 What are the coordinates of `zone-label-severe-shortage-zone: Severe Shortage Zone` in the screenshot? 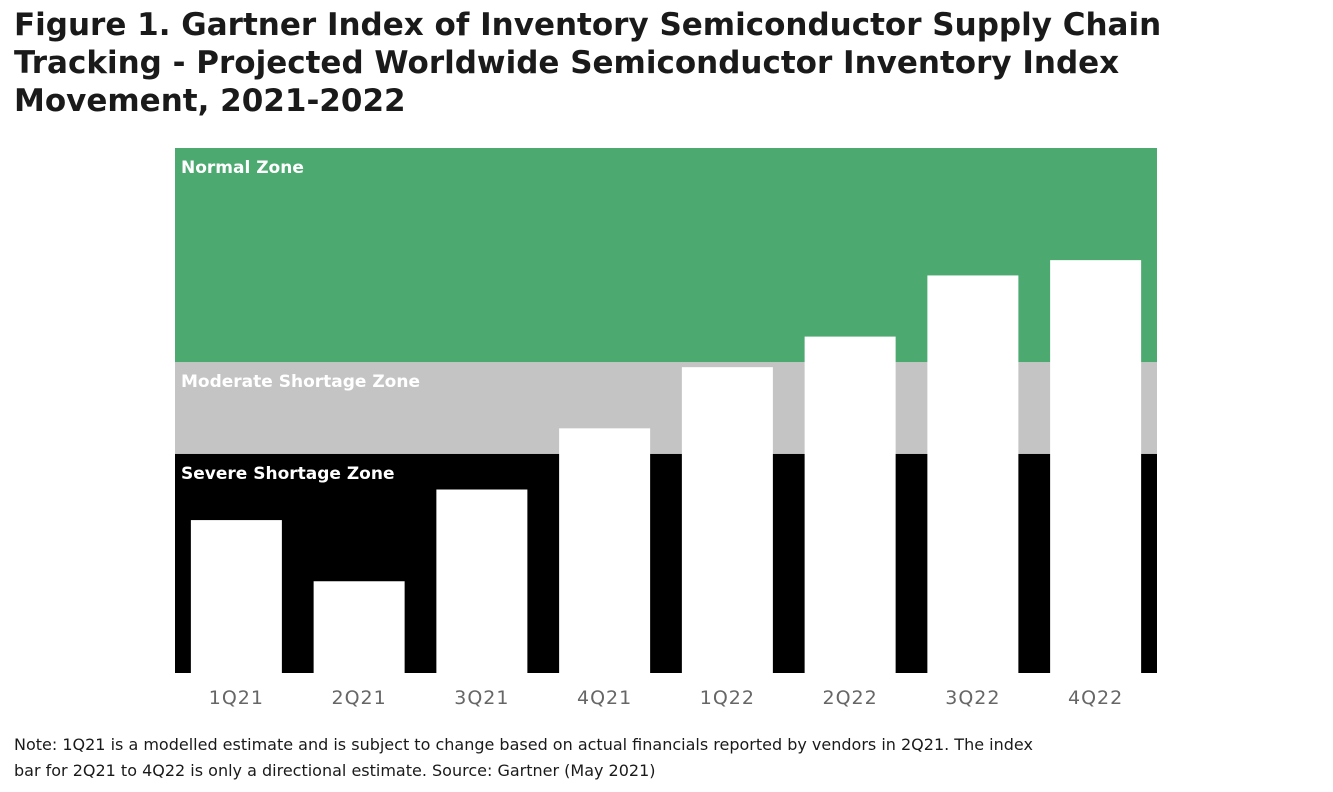 It's located at (287, 474).